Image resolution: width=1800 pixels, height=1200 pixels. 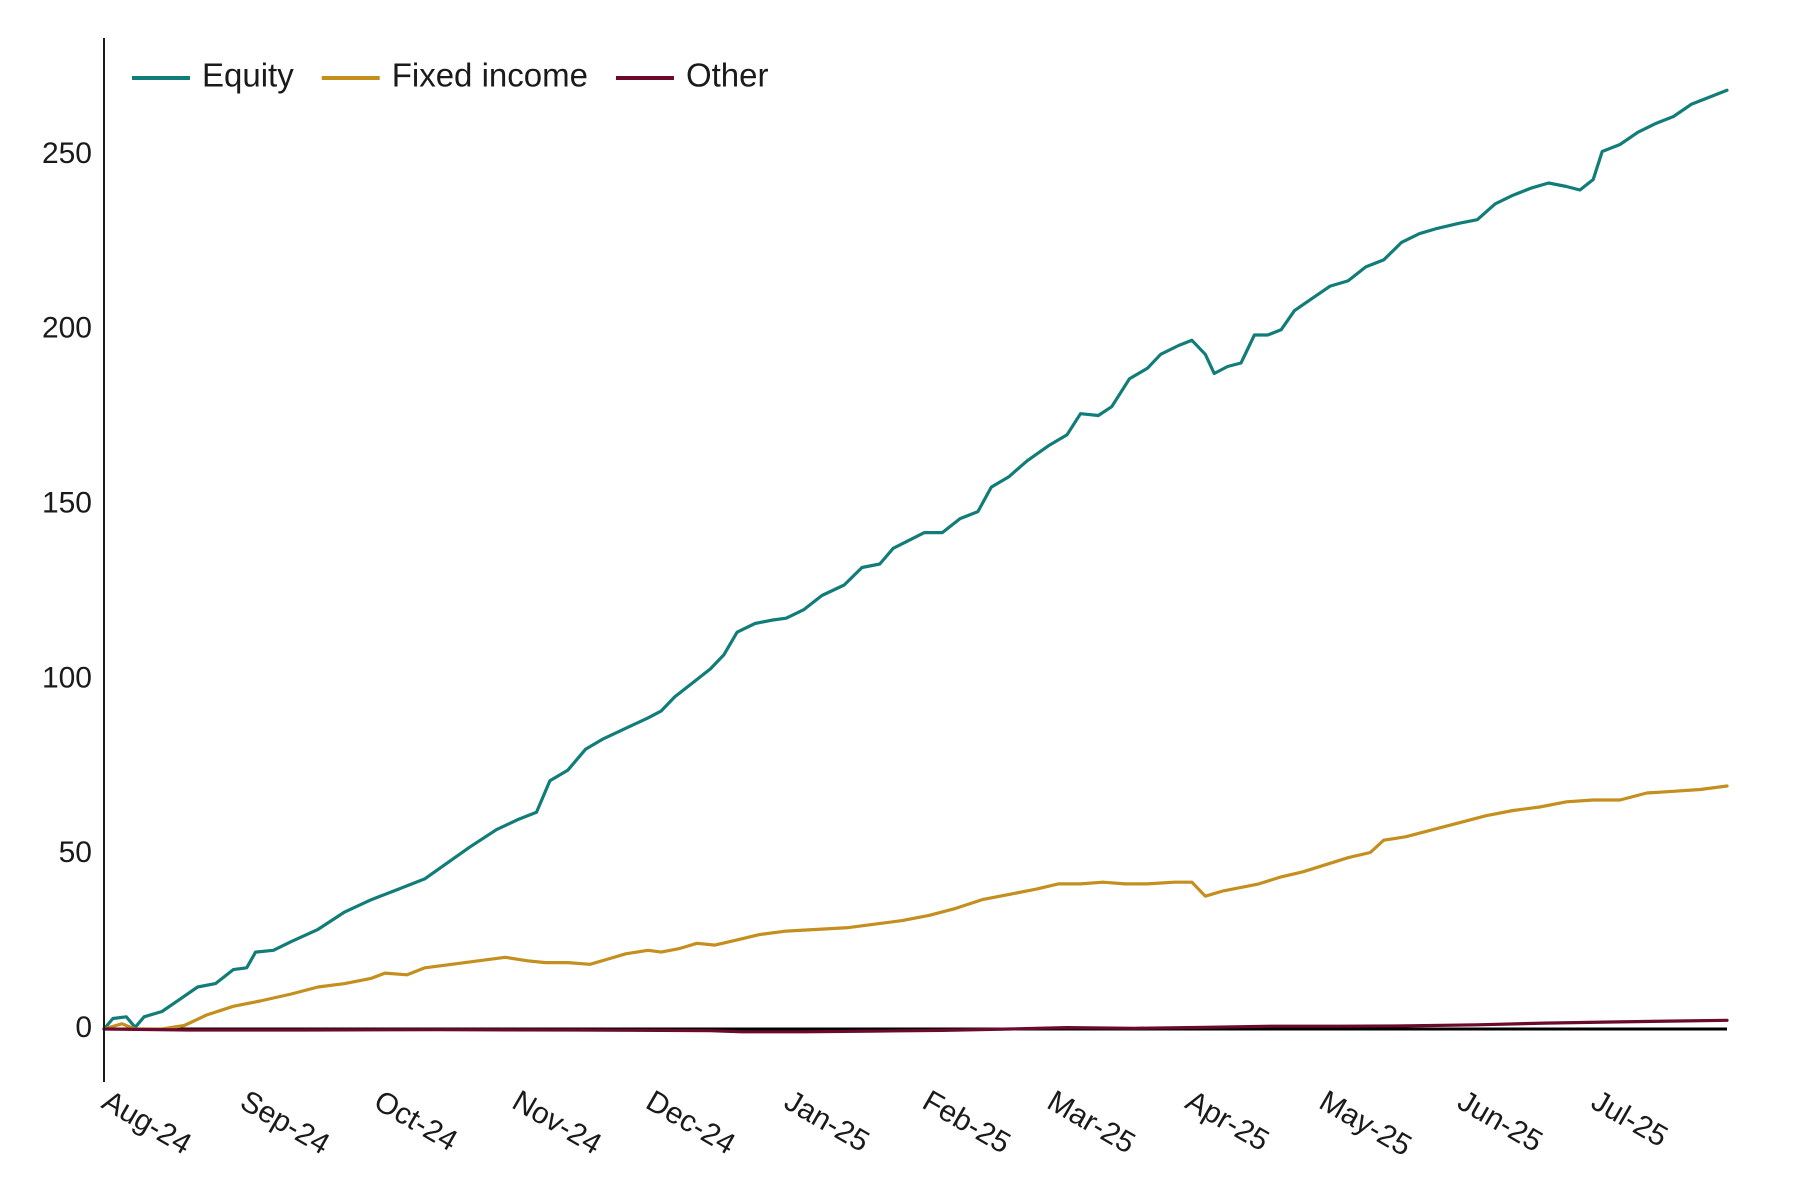 What do you see at coordinates (490, 75) in the screenshot?
I see `legend-label: Fixed income` at bounding box center [490, 75].